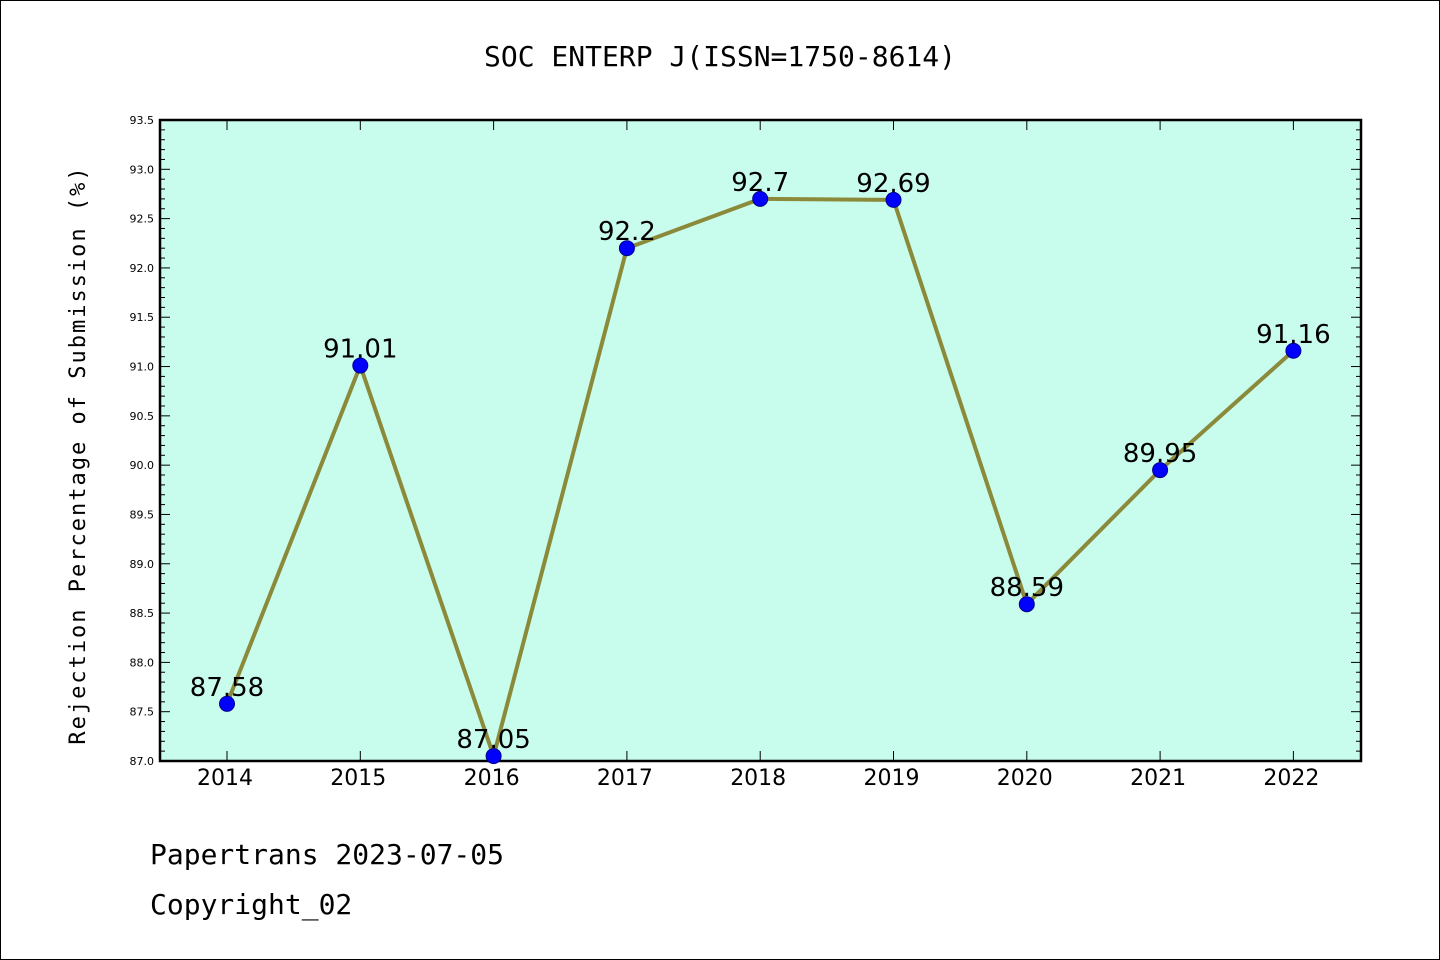 Image resolution: width=1440 pixels, height=960 pixels. What do you see at coordinates (625, 778) in the screenshot?
I see `x-tick-label: 2017` at bounding box center [625, 778].